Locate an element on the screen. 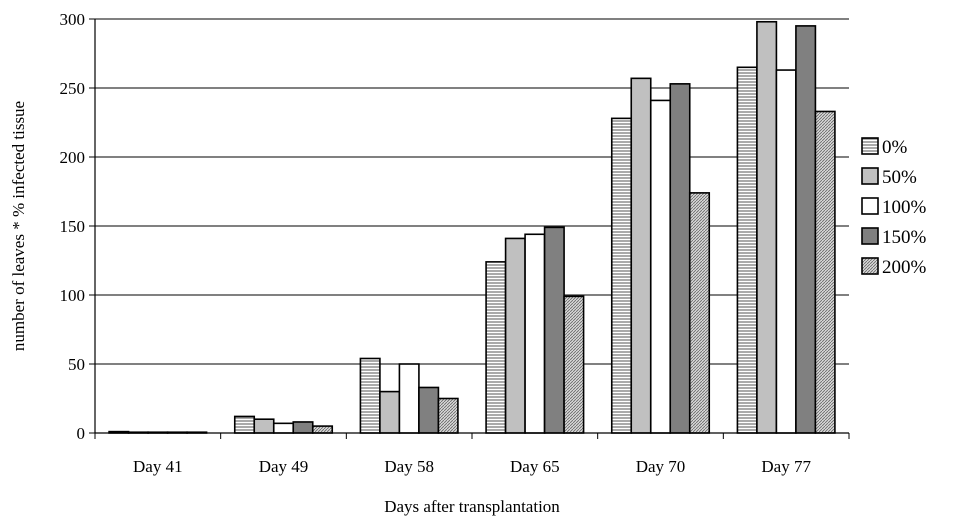 The image size is (968, 520). y-tick-label: 250 is located at coordinates (73, 88).